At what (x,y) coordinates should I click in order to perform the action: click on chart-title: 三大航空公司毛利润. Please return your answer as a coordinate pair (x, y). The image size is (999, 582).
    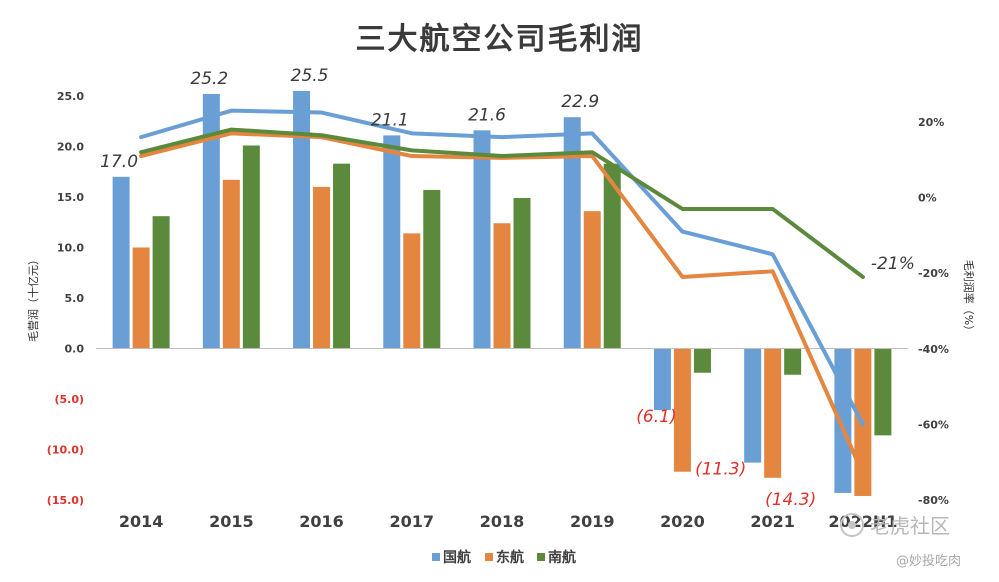
    Looking at the image, I should click on (499, 39).